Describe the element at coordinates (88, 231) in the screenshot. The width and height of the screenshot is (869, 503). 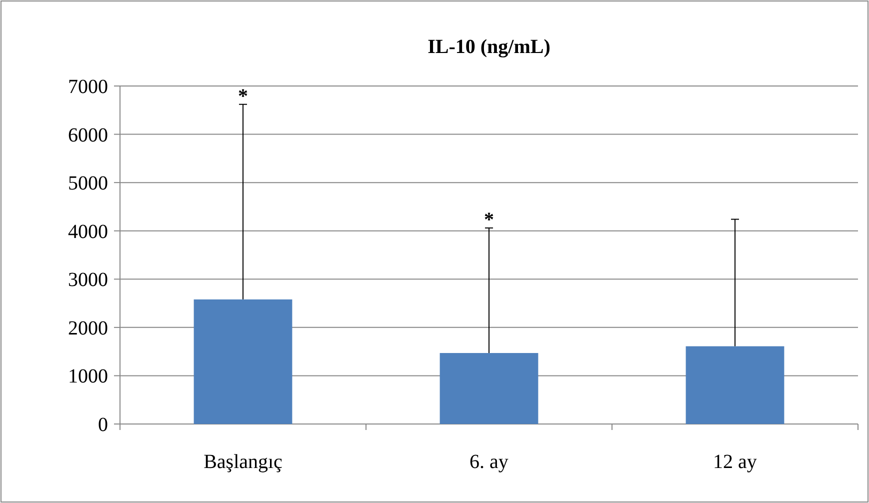
I see `y-tick-label: 4000` at that location.